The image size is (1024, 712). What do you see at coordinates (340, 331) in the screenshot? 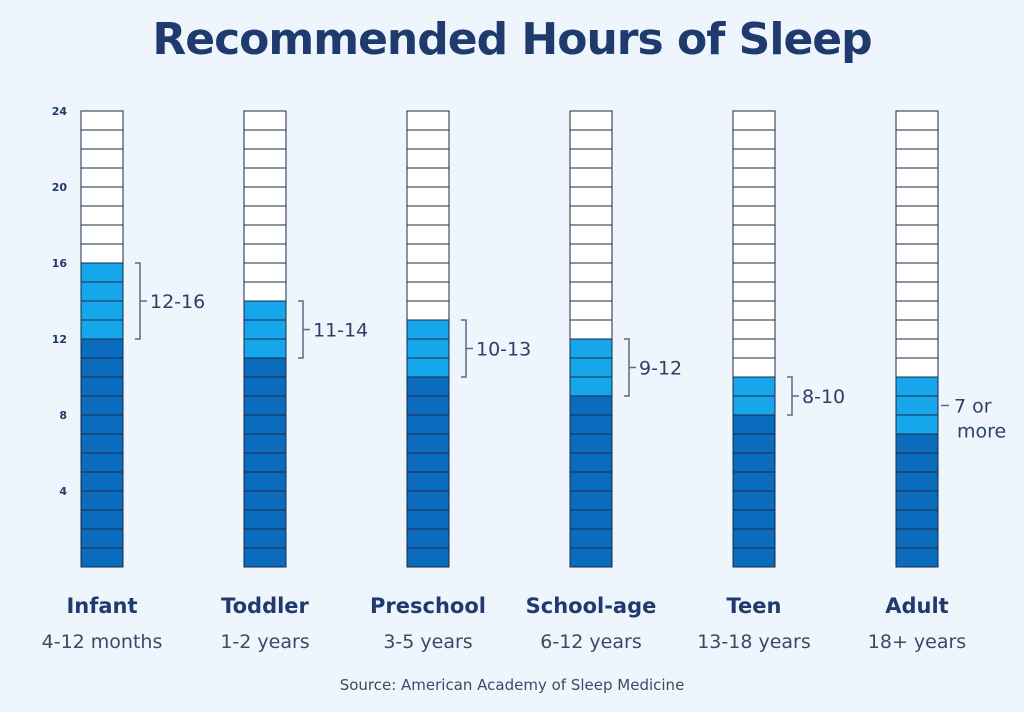
I see `range-label: 11-14` at bounding box center [340, 331].